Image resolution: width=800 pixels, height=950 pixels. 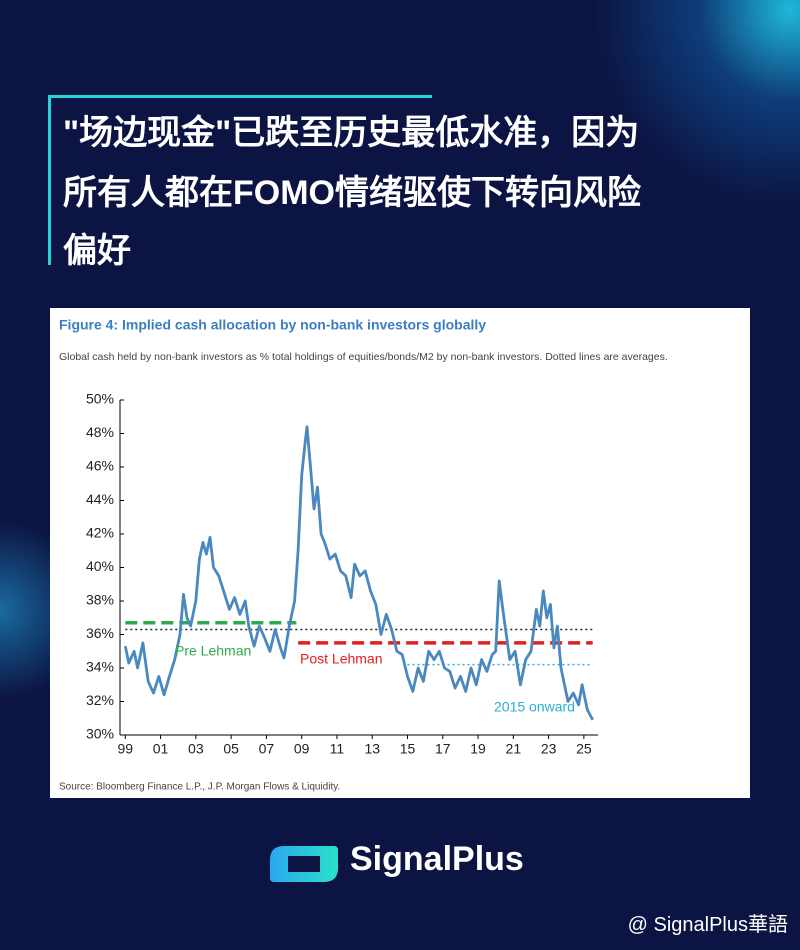 What do you see at coordinates (443, 749) in the screenshot?
I see `x-tick-label: 17` at bounding box center [443, 749].